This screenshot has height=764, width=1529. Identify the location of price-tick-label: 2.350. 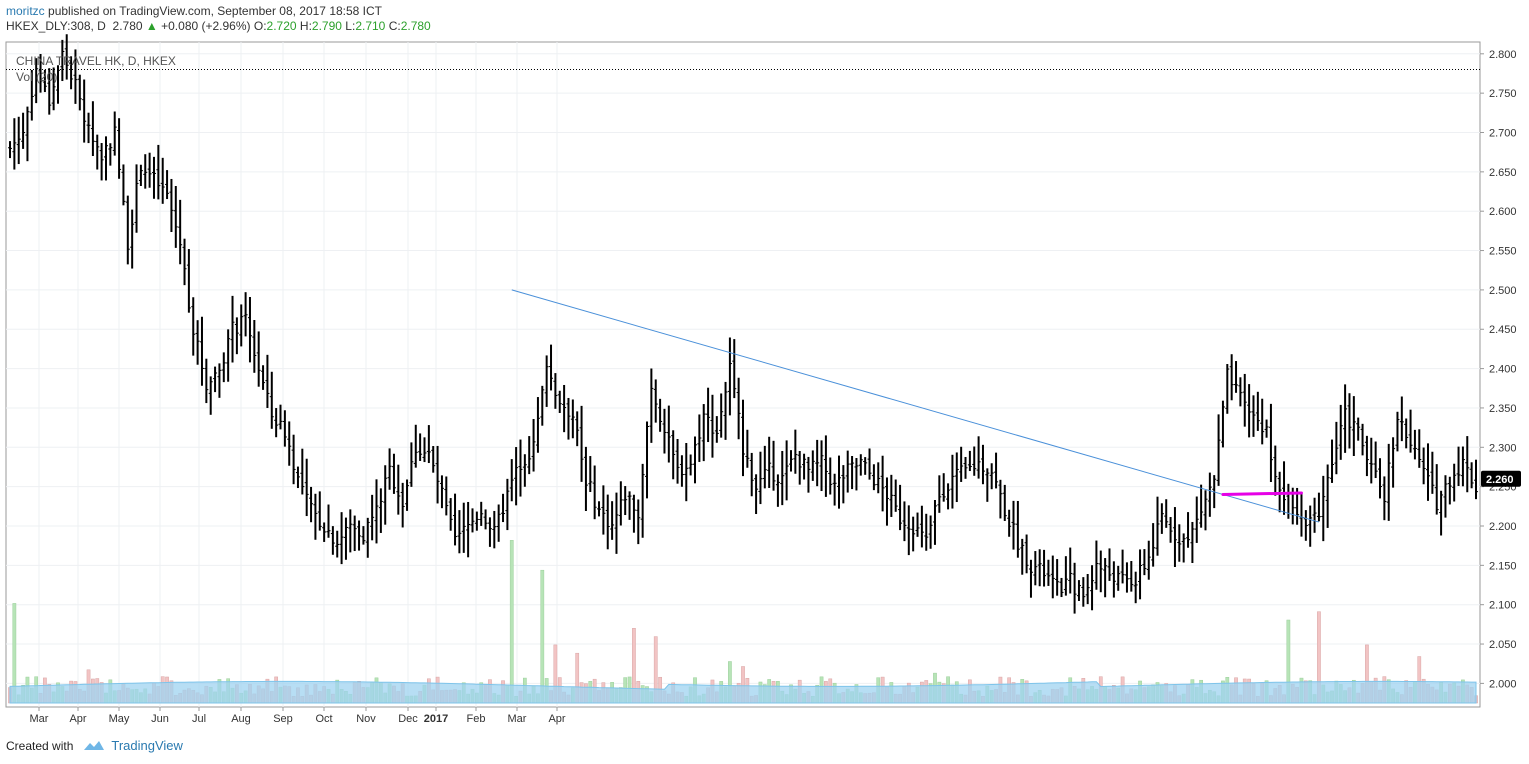
(1503, 409).